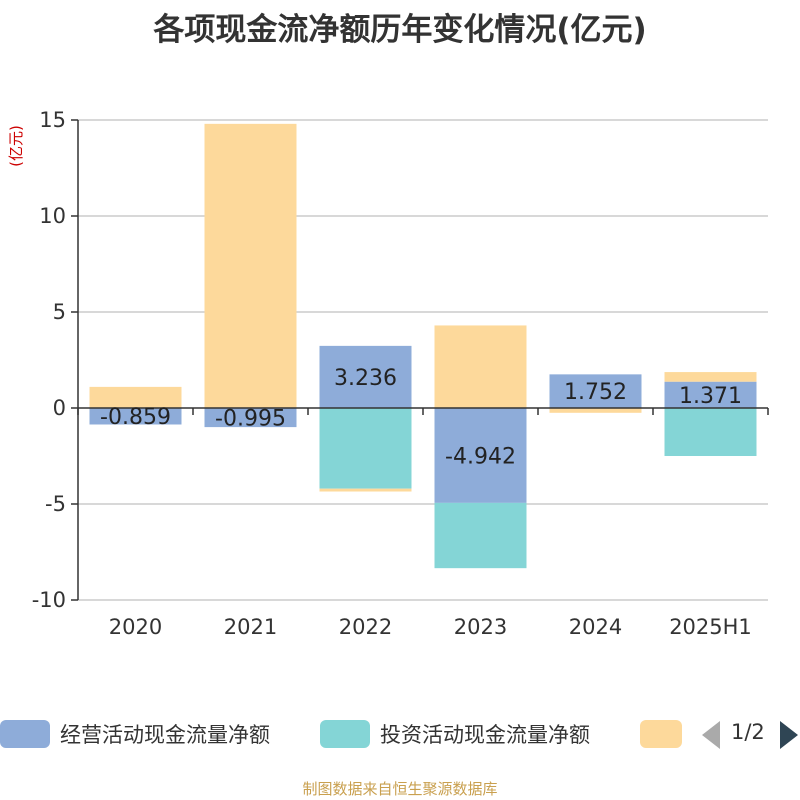 Image resolution: width=800 pixels, height=800 pixels. I want to click on x-tick-label: 2025H1, so click(710, 627).